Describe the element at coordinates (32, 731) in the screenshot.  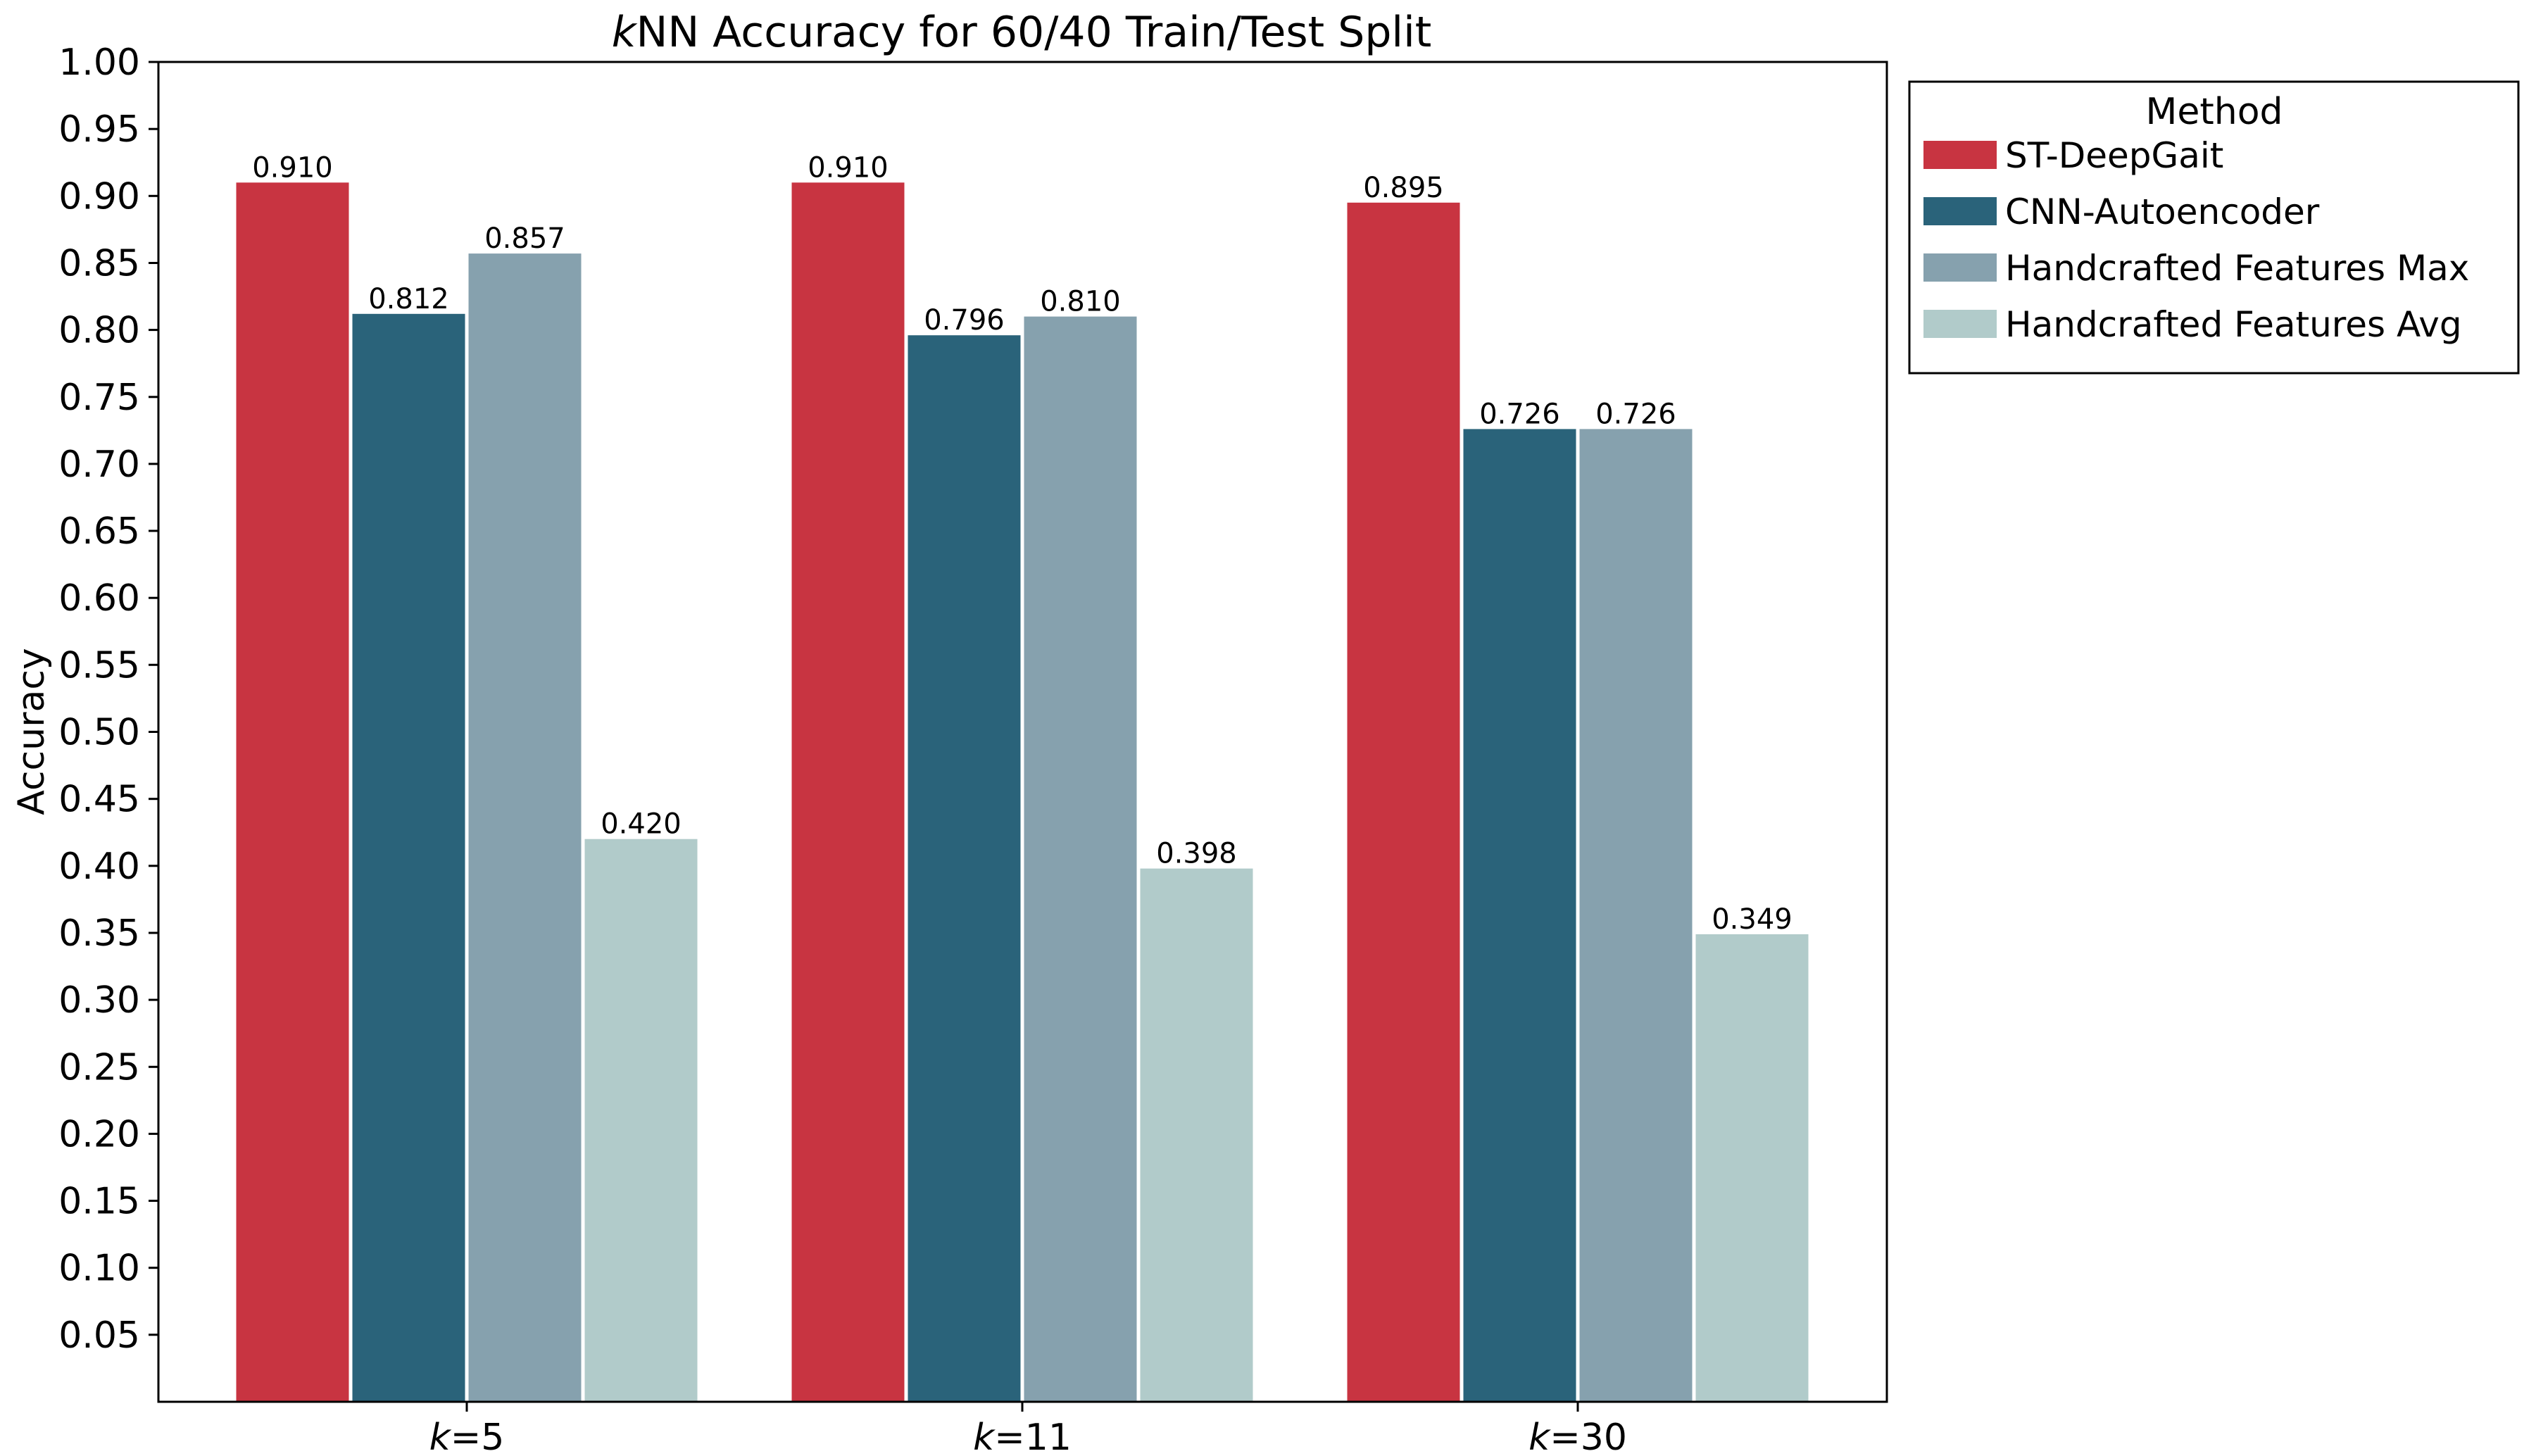
I see `y-axis-label: Accuracy` at that location.